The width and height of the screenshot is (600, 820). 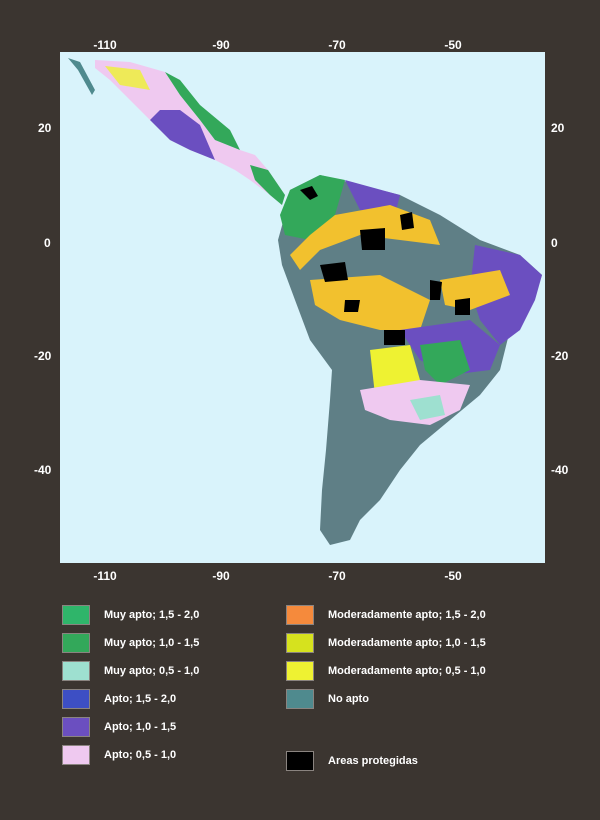 I want to click on legend-item: Moderadamente apto; 1,5 - 2,0, so click(x=386, y=615).